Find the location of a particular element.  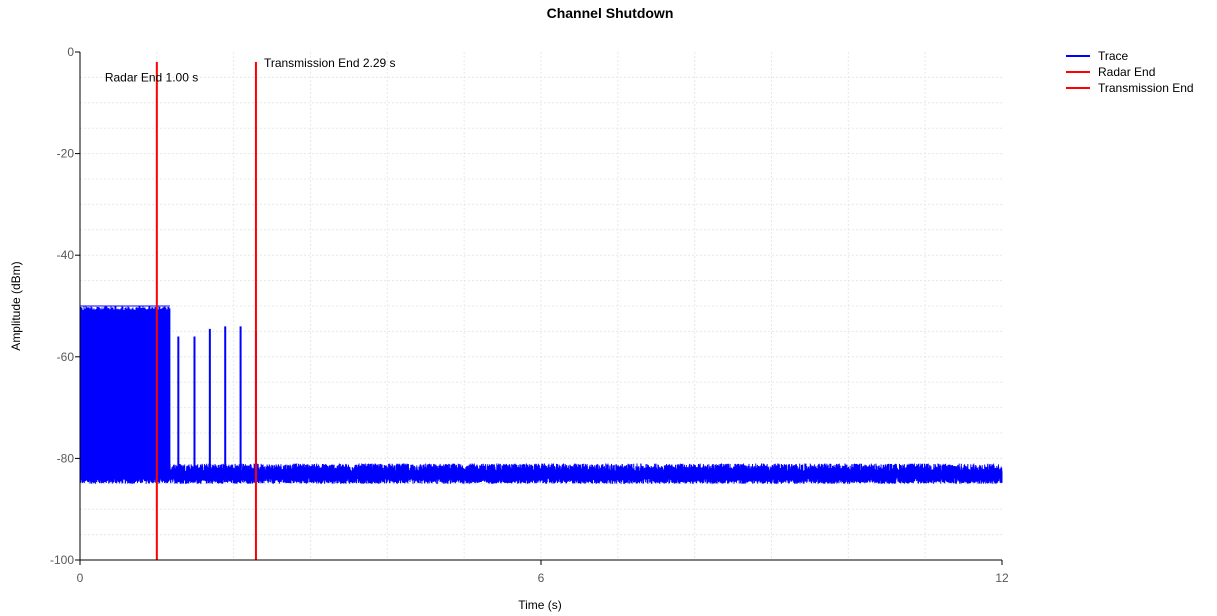

y-tick-label: -100 is located at coordinates (62, 560).